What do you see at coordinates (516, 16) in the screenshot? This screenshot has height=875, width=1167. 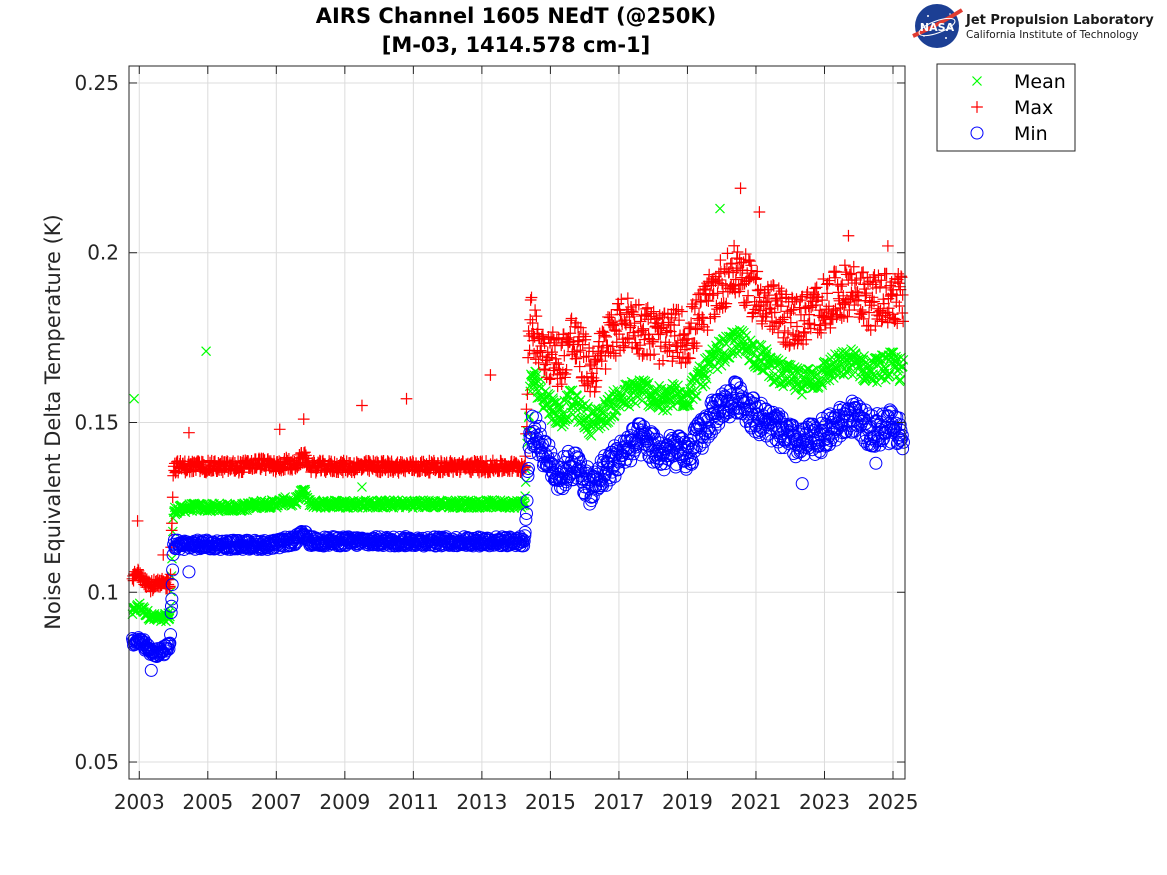 I see `chart-title-line-1: AIRS Channel 1605 NEdT (@250K)` at bounding box center [516, 16].